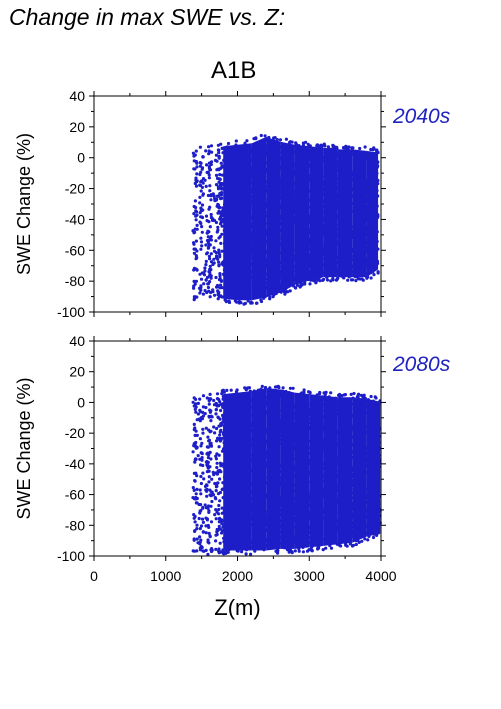 This screenshot has width=501, height=709. I want to click on data-points-group, so click(286, 470).